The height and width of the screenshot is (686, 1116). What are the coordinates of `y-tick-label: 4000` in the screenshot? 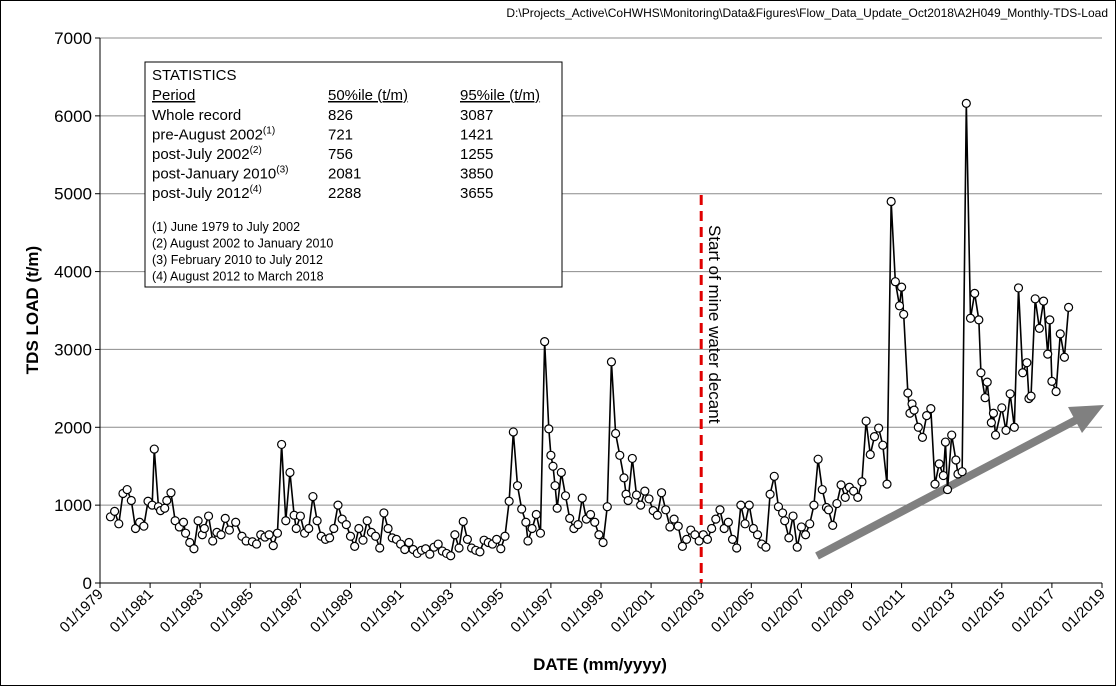 It's located at (73, 272).